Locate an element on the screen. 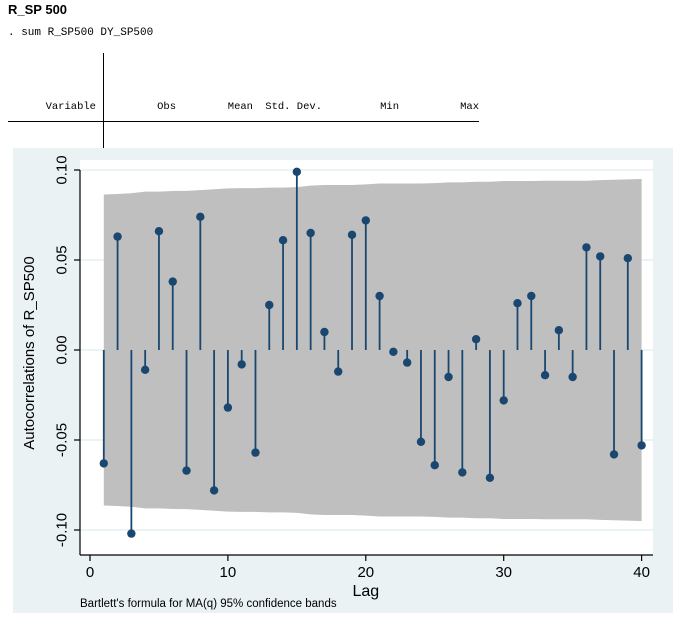  svg-text: -0.05 is located at coordinates (62, 440).